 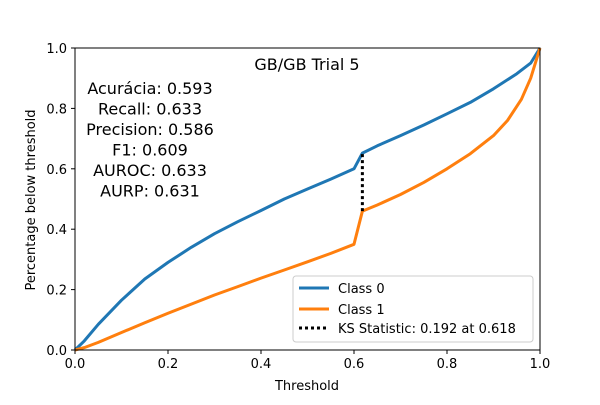 I want to click on metric-line: AURP: 0.631, so click(x=150, y=191).